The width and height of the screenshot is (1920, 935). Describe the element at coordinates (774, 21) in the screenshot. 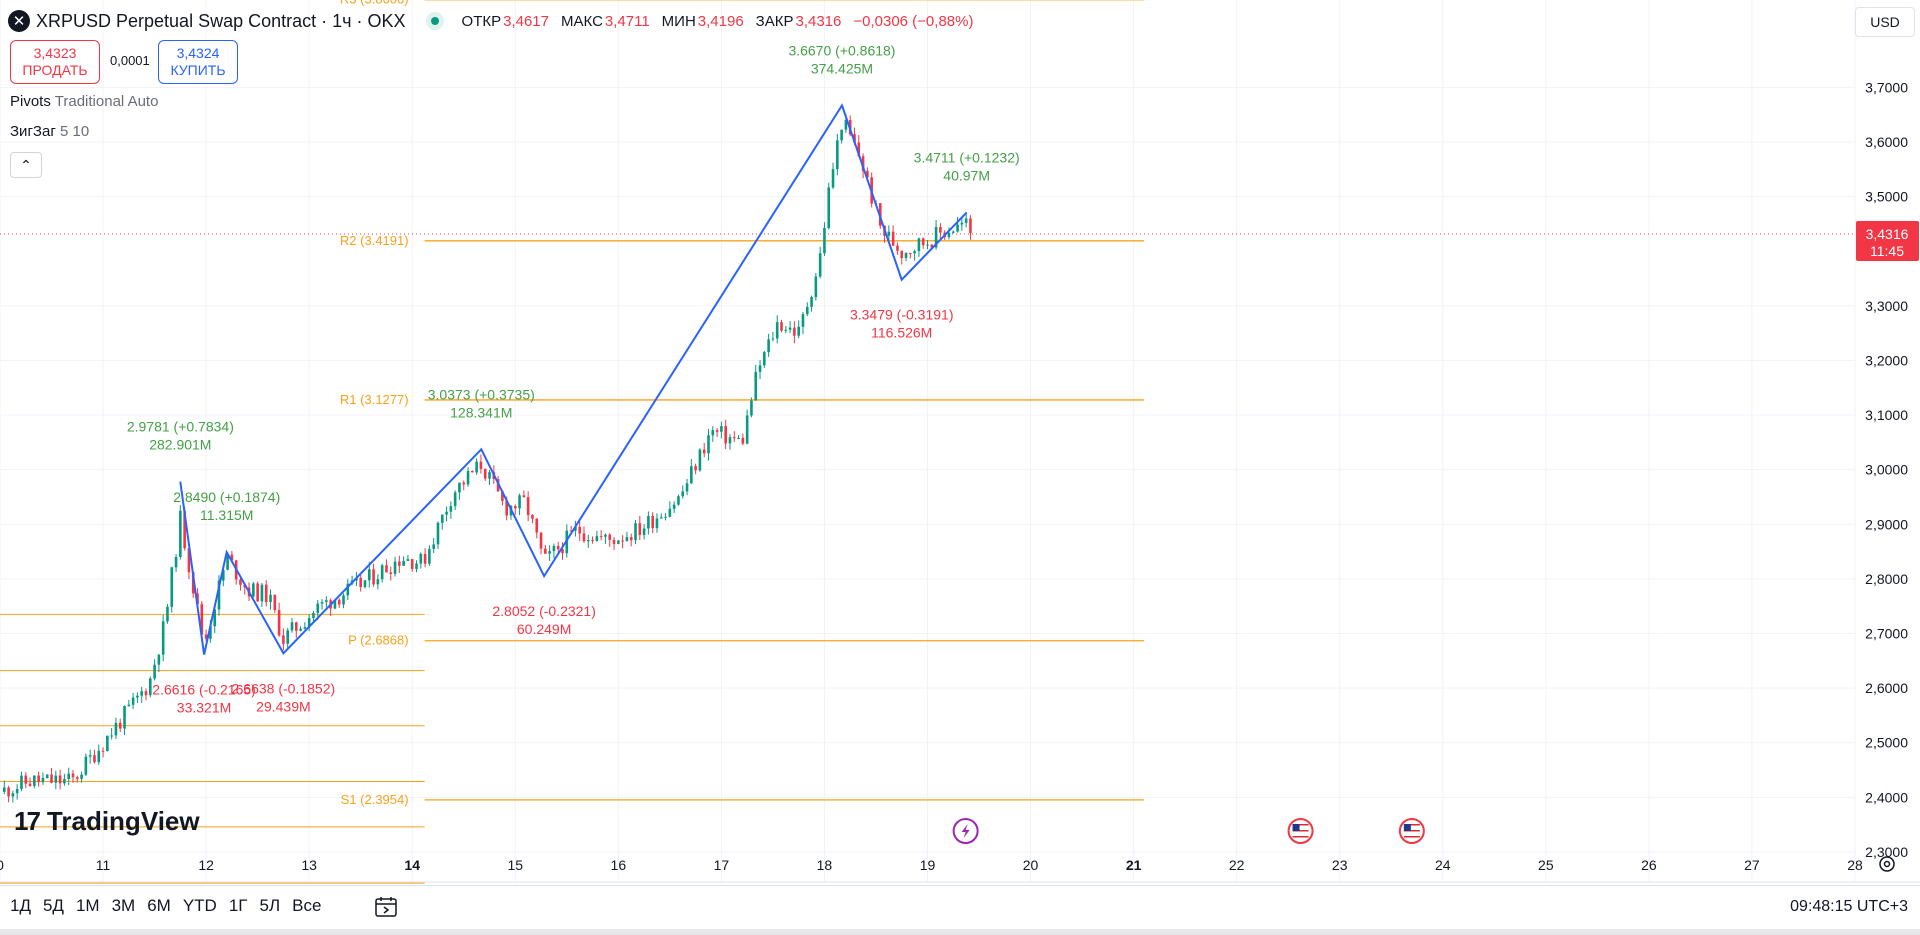

I see `close-label: ЗАКР` at that location.